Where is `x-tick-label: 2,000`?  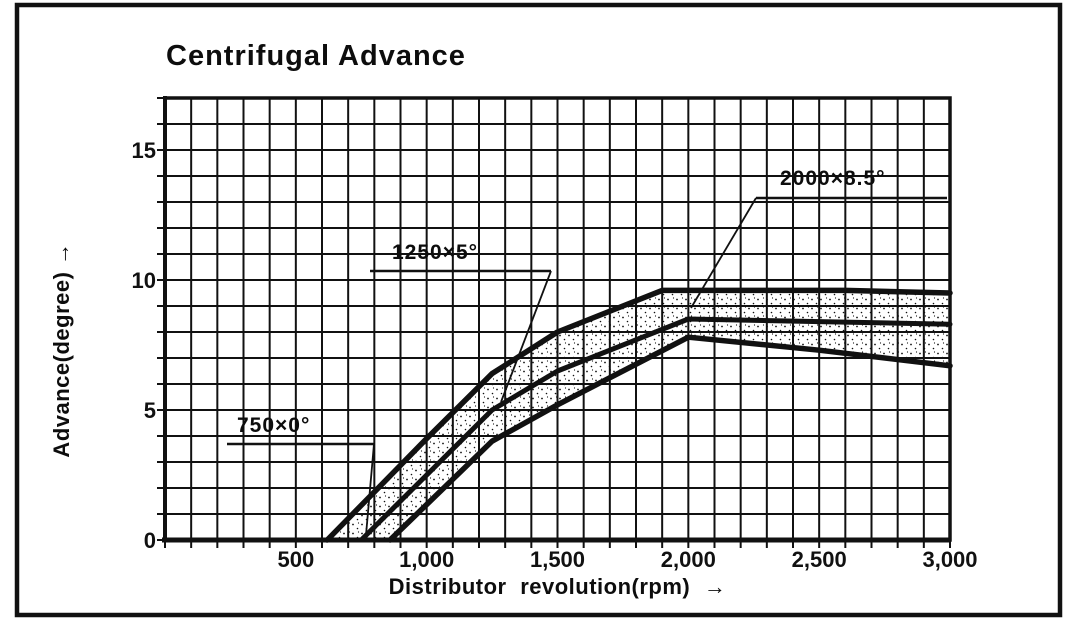 x-tick-label: 2,000 is located at coordinates (688, 559).